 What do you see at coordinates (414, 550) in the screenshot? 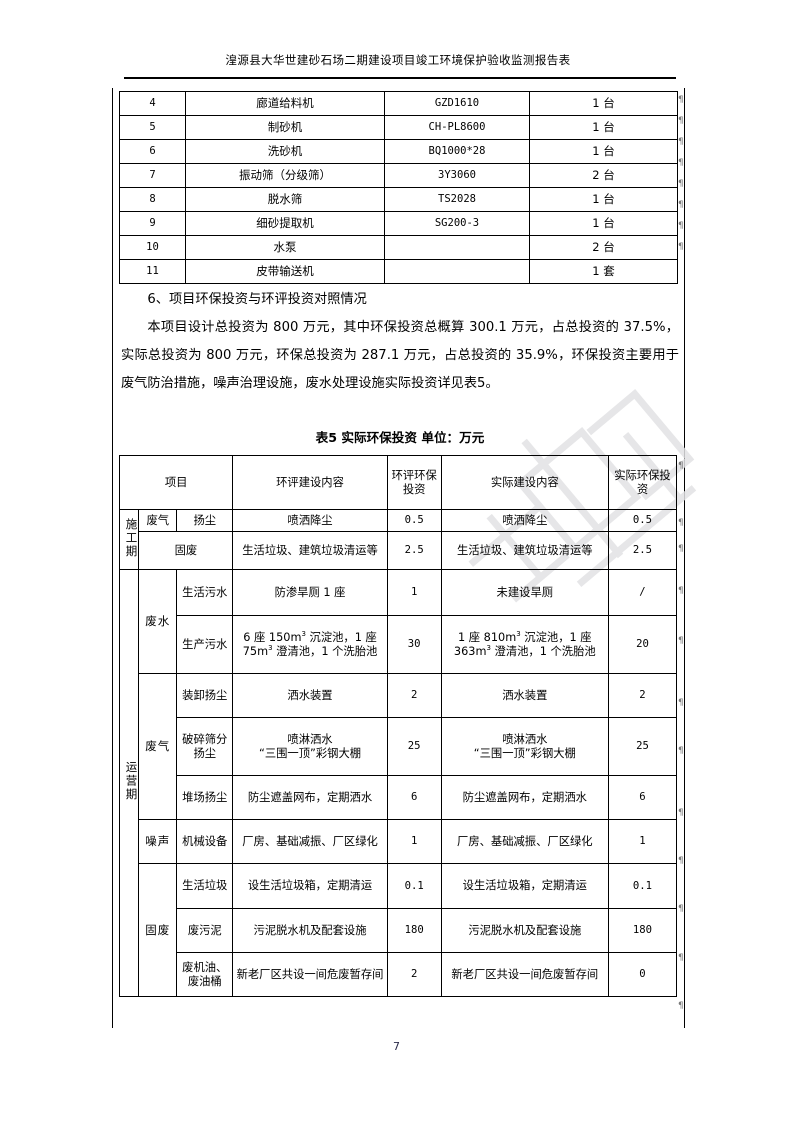
I see `table5-eia-invest: 2.5` at bounding box center [414, 550].